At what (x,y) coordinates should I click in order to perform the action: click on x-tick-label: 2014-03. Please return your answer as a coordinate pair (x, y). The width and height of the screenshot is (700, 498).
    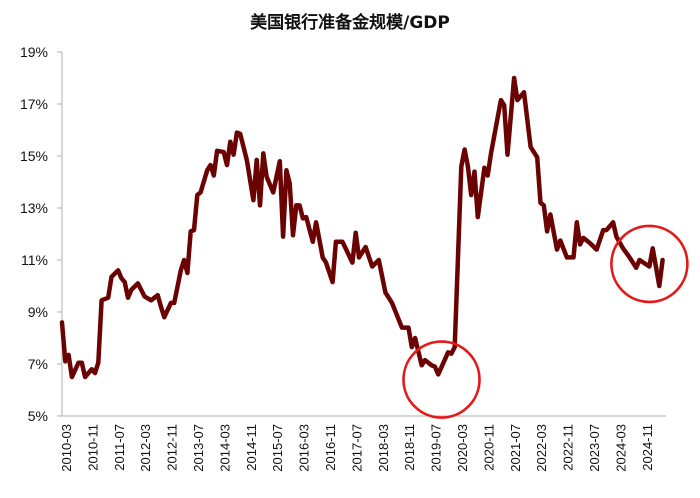
    Looking at the image, I should click on (224, 448).